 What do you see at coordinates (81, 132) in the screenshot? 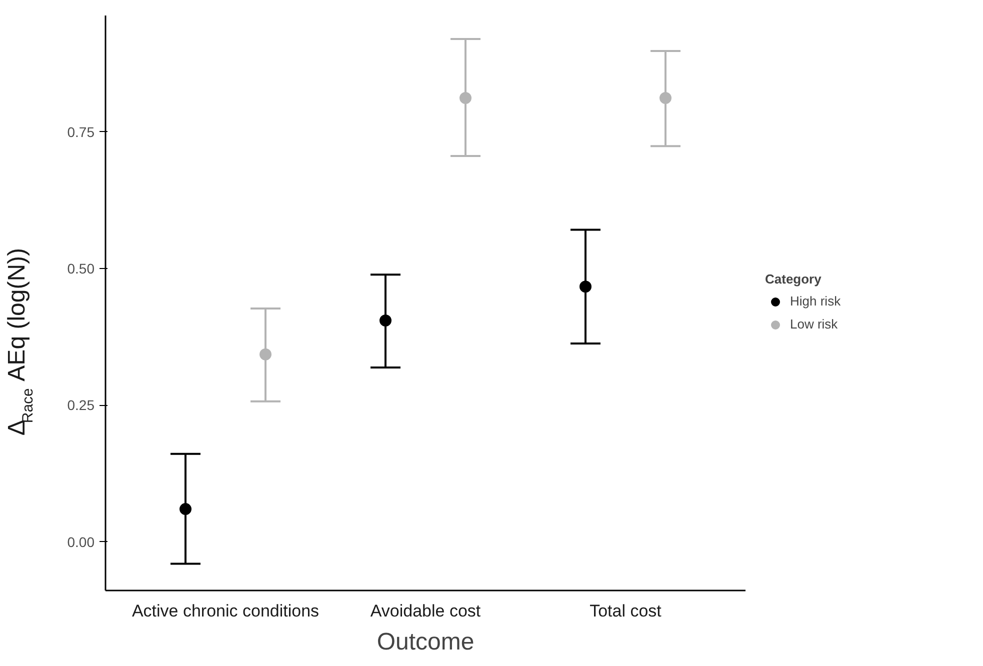
I see `y-tick-label: 0.75` at bounding box center [81, 132].